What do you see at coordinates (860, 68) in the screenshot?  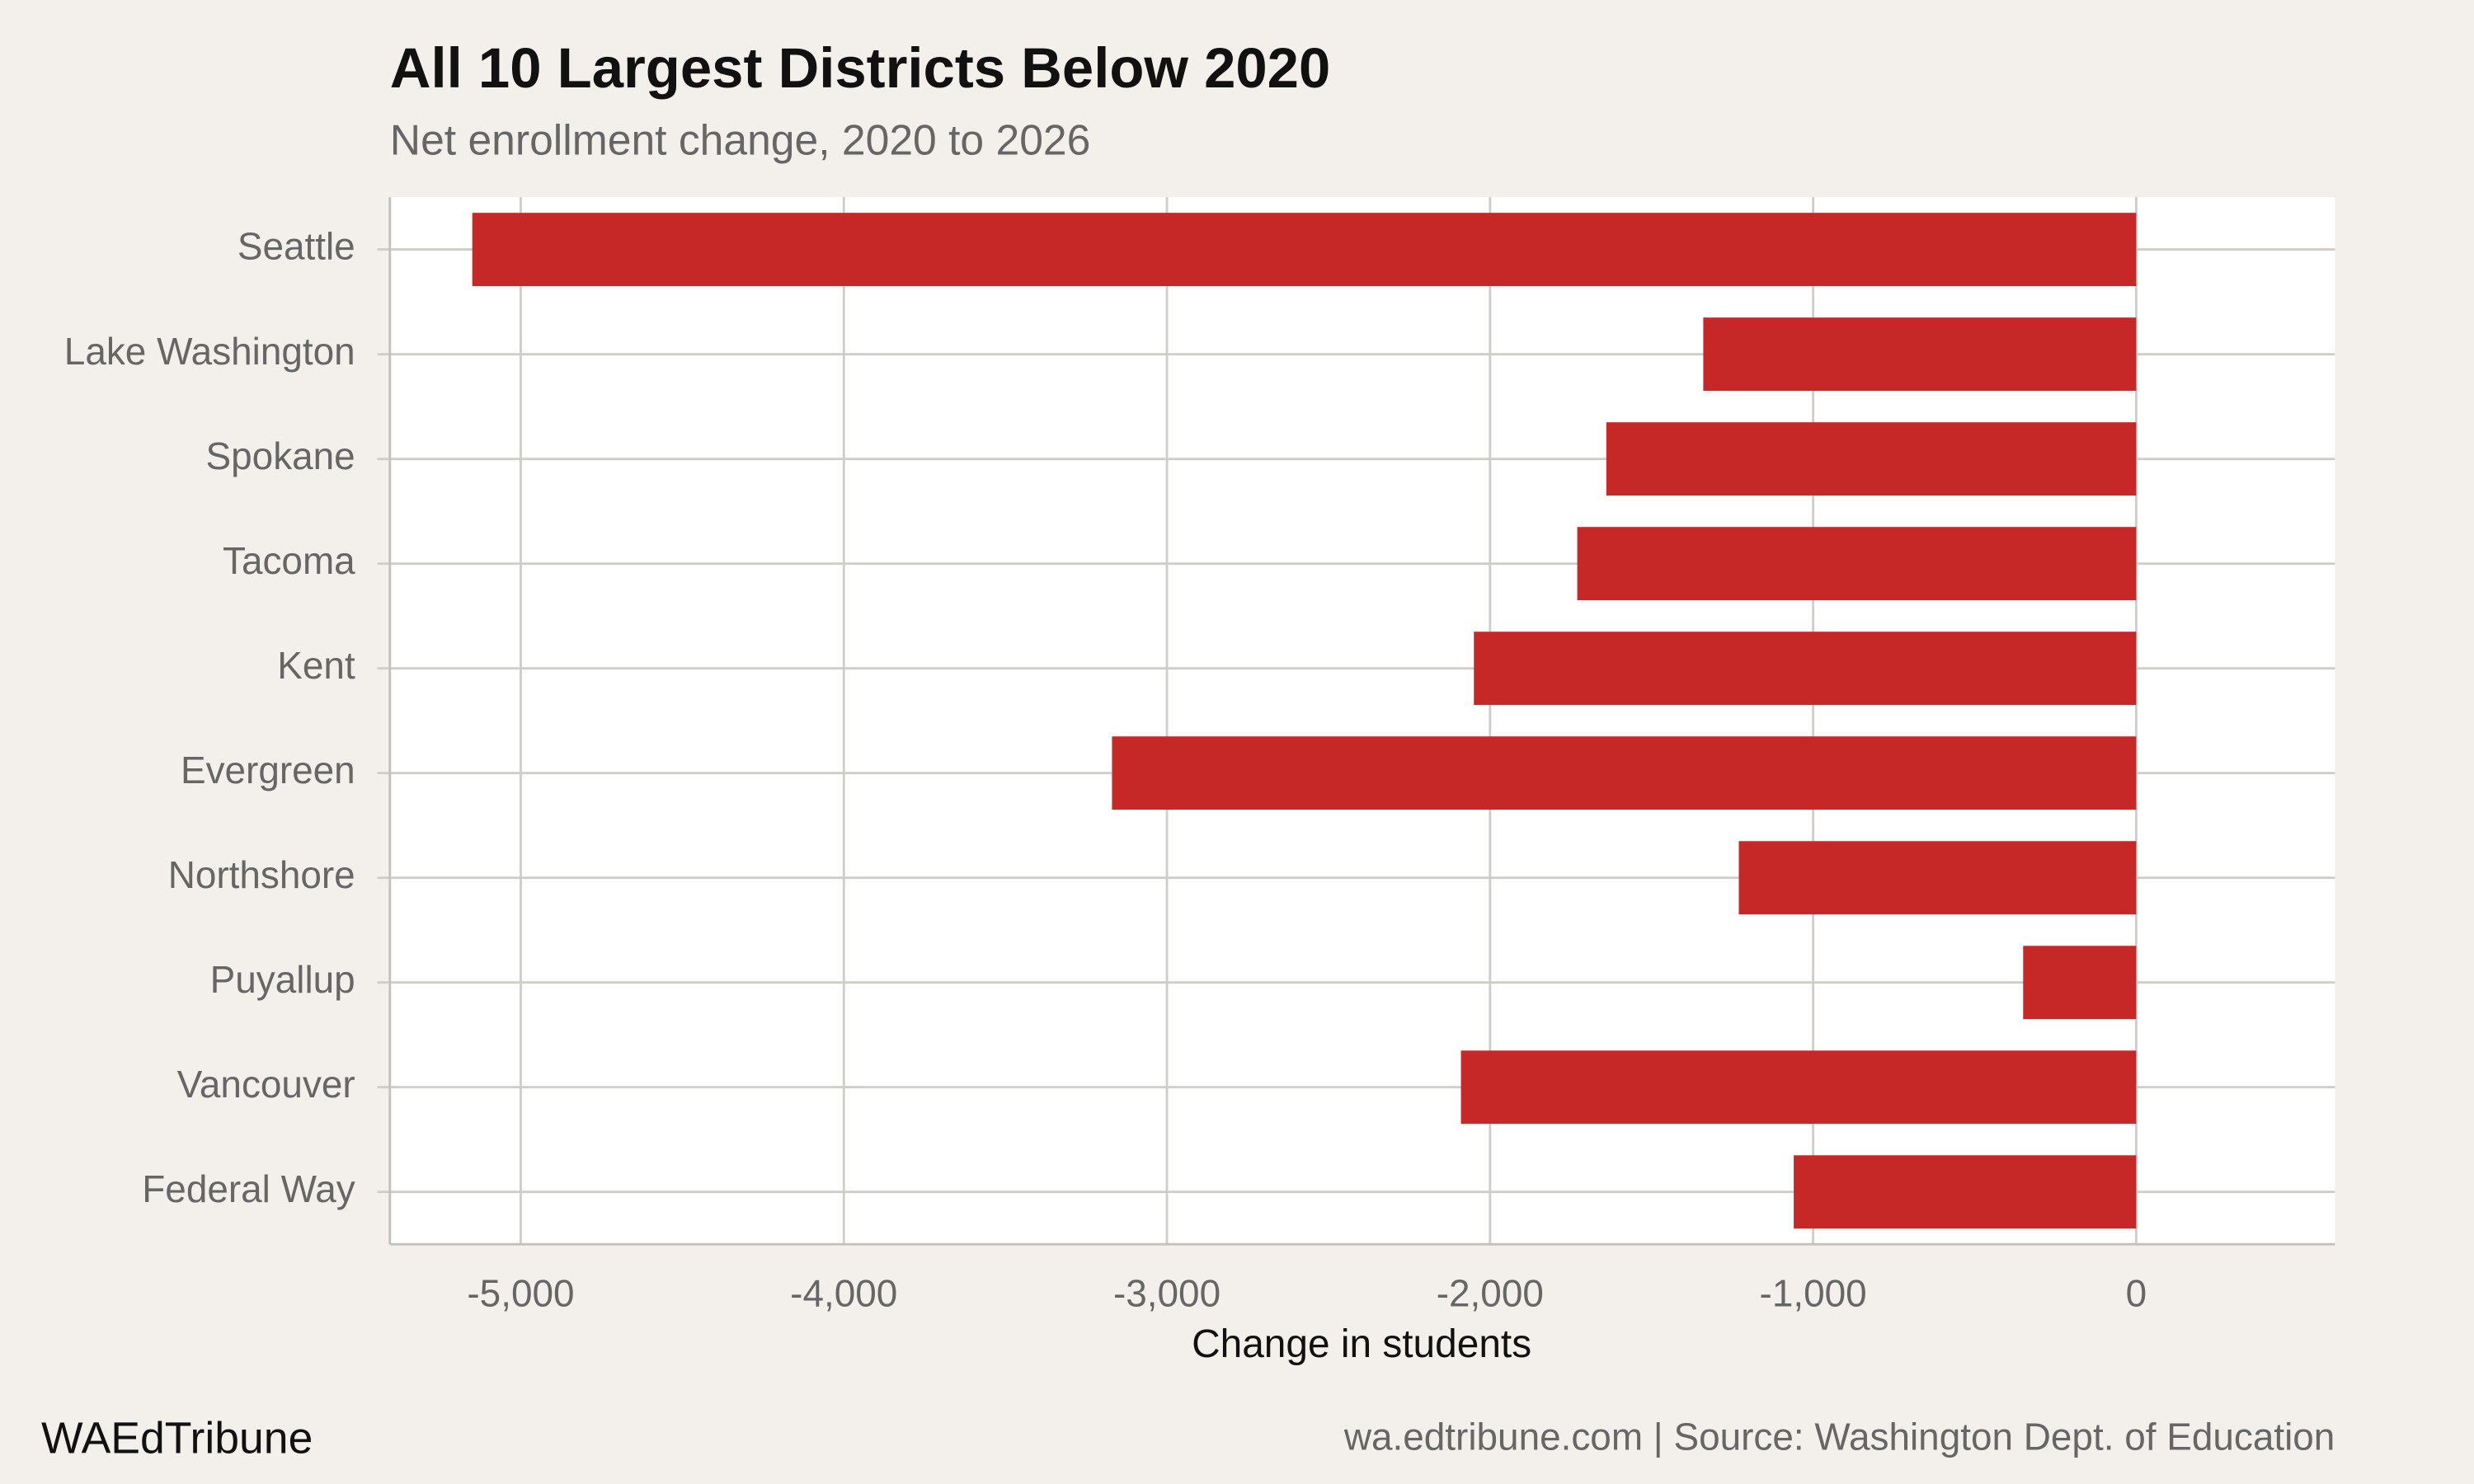 I see `chart-title: All 10 Largest Districts Below 2020` at bounding box center [860, 68].